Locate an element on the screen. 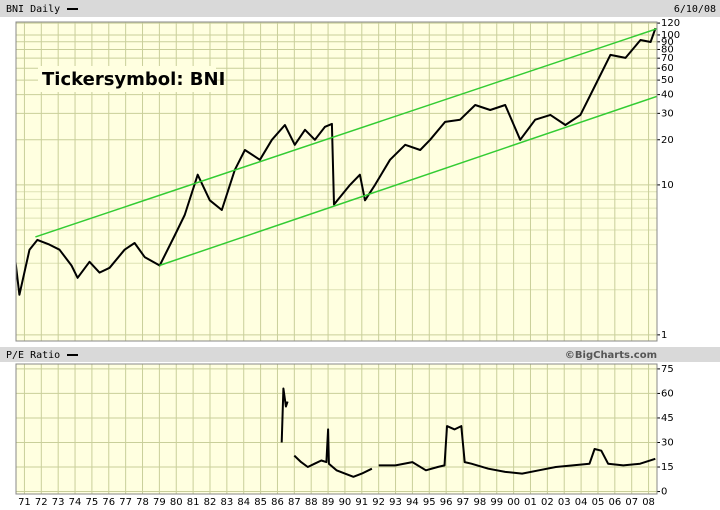 The width and height of the screenshot is (720, 510). y-tick-label: 50 is located at coordinates (667, 80).